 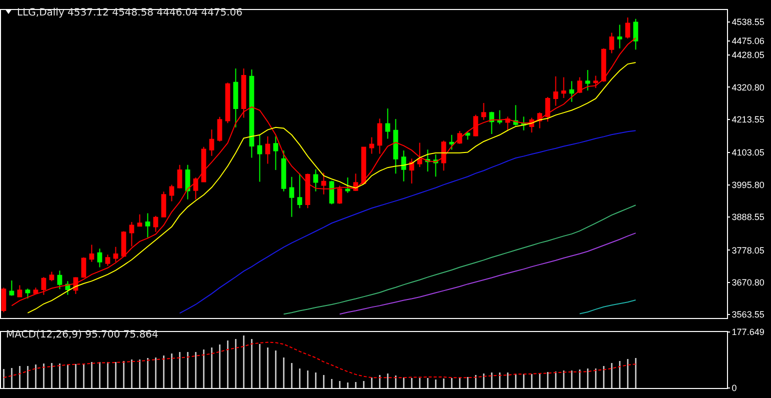 What do you see at coordinates (748, 153) in the screenshot?
I see `y-tick-label: 4103.05` at bounding box center [748, 153].